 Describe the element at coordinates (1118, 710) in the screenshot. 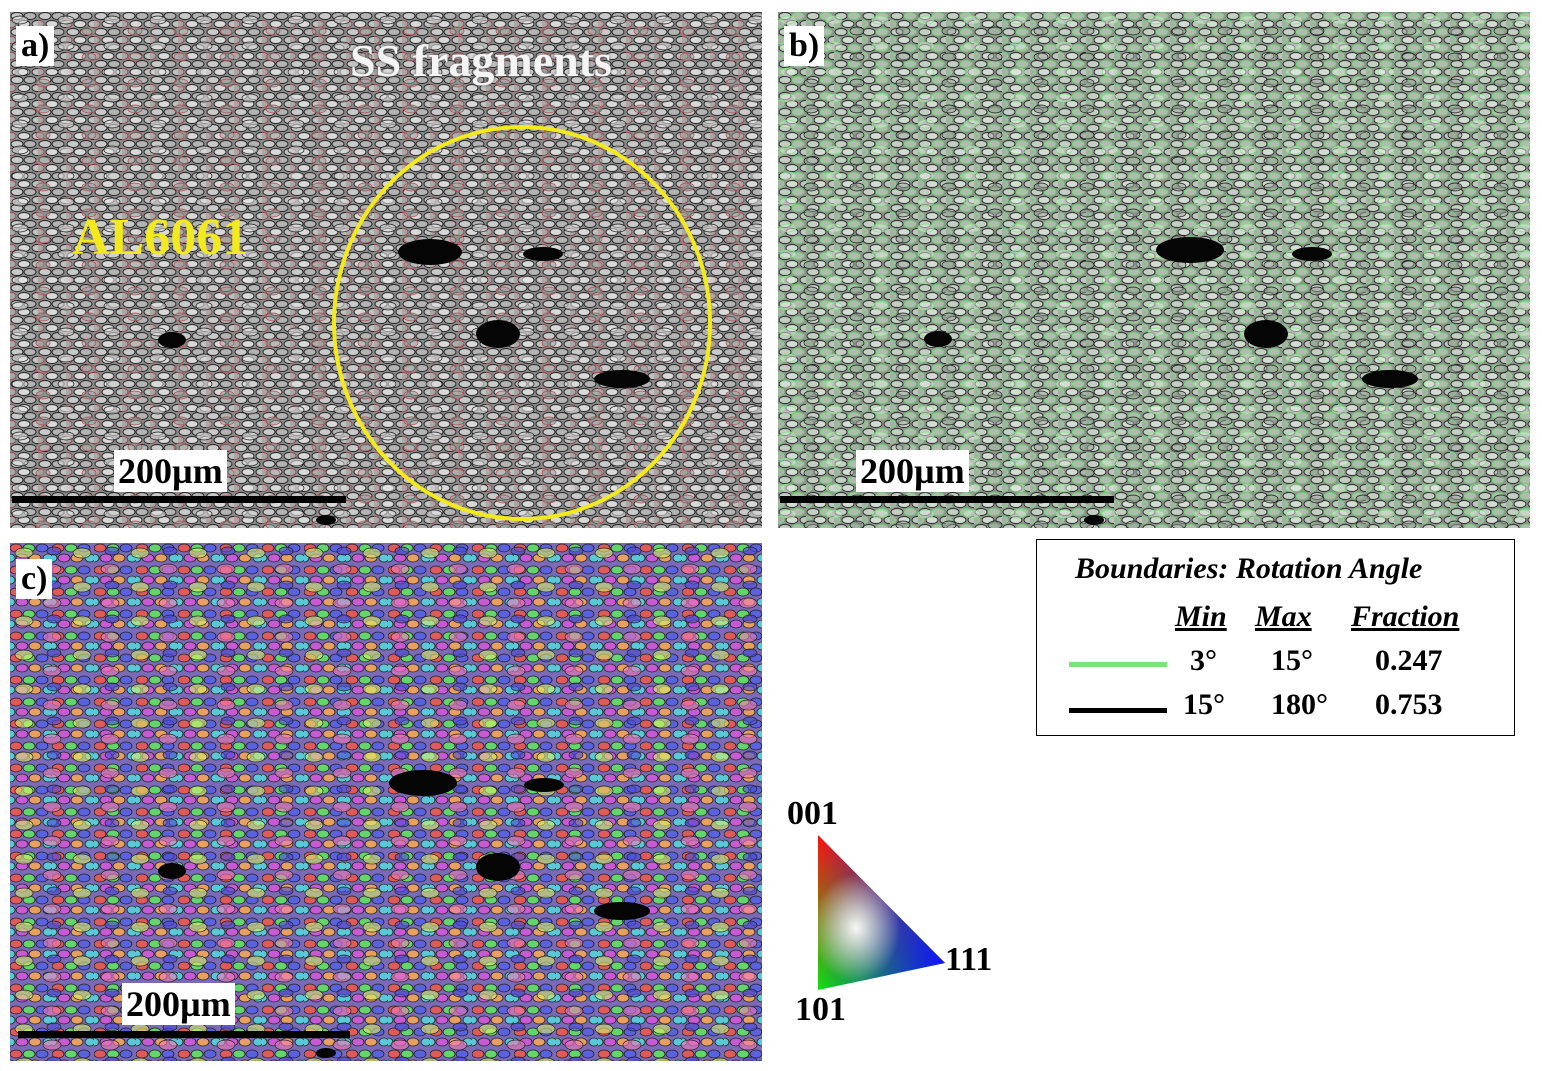

I see `legend-swatch-high-angle` at that location.